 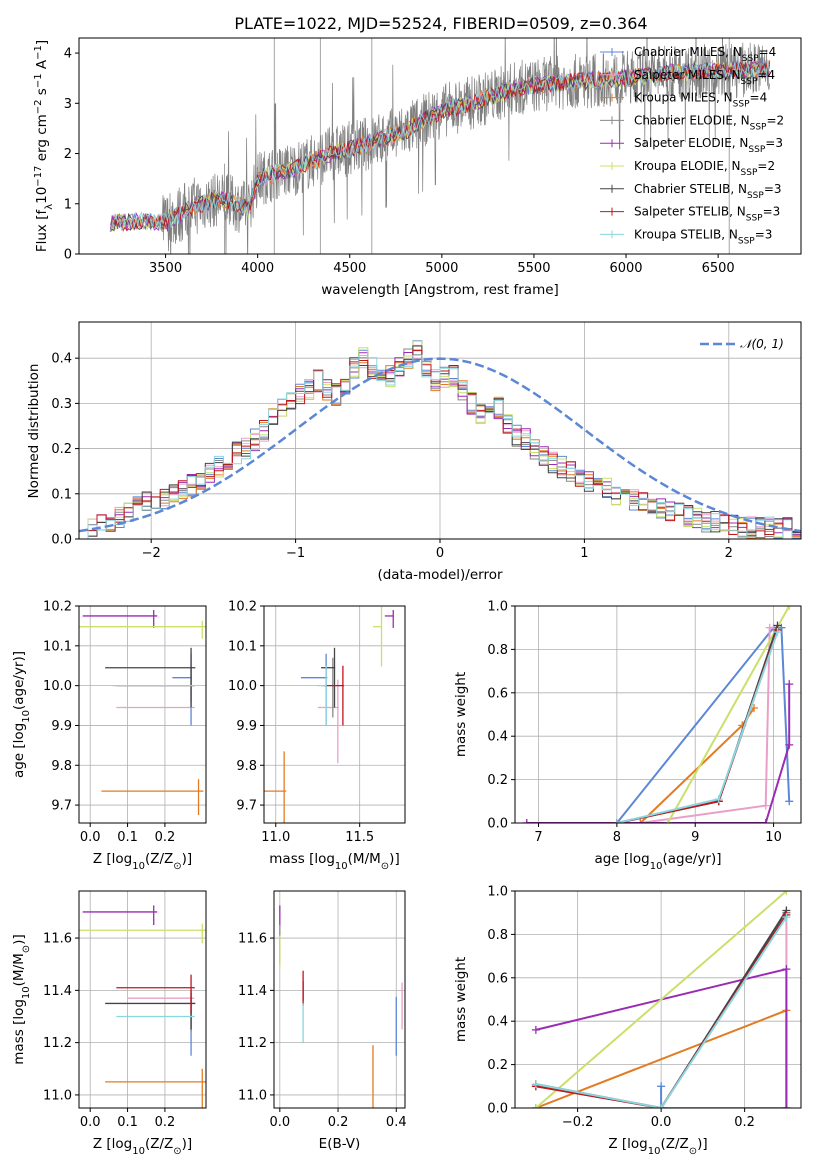 I want to click on y-tick-label: 11.6, so click(x=57, y=939).